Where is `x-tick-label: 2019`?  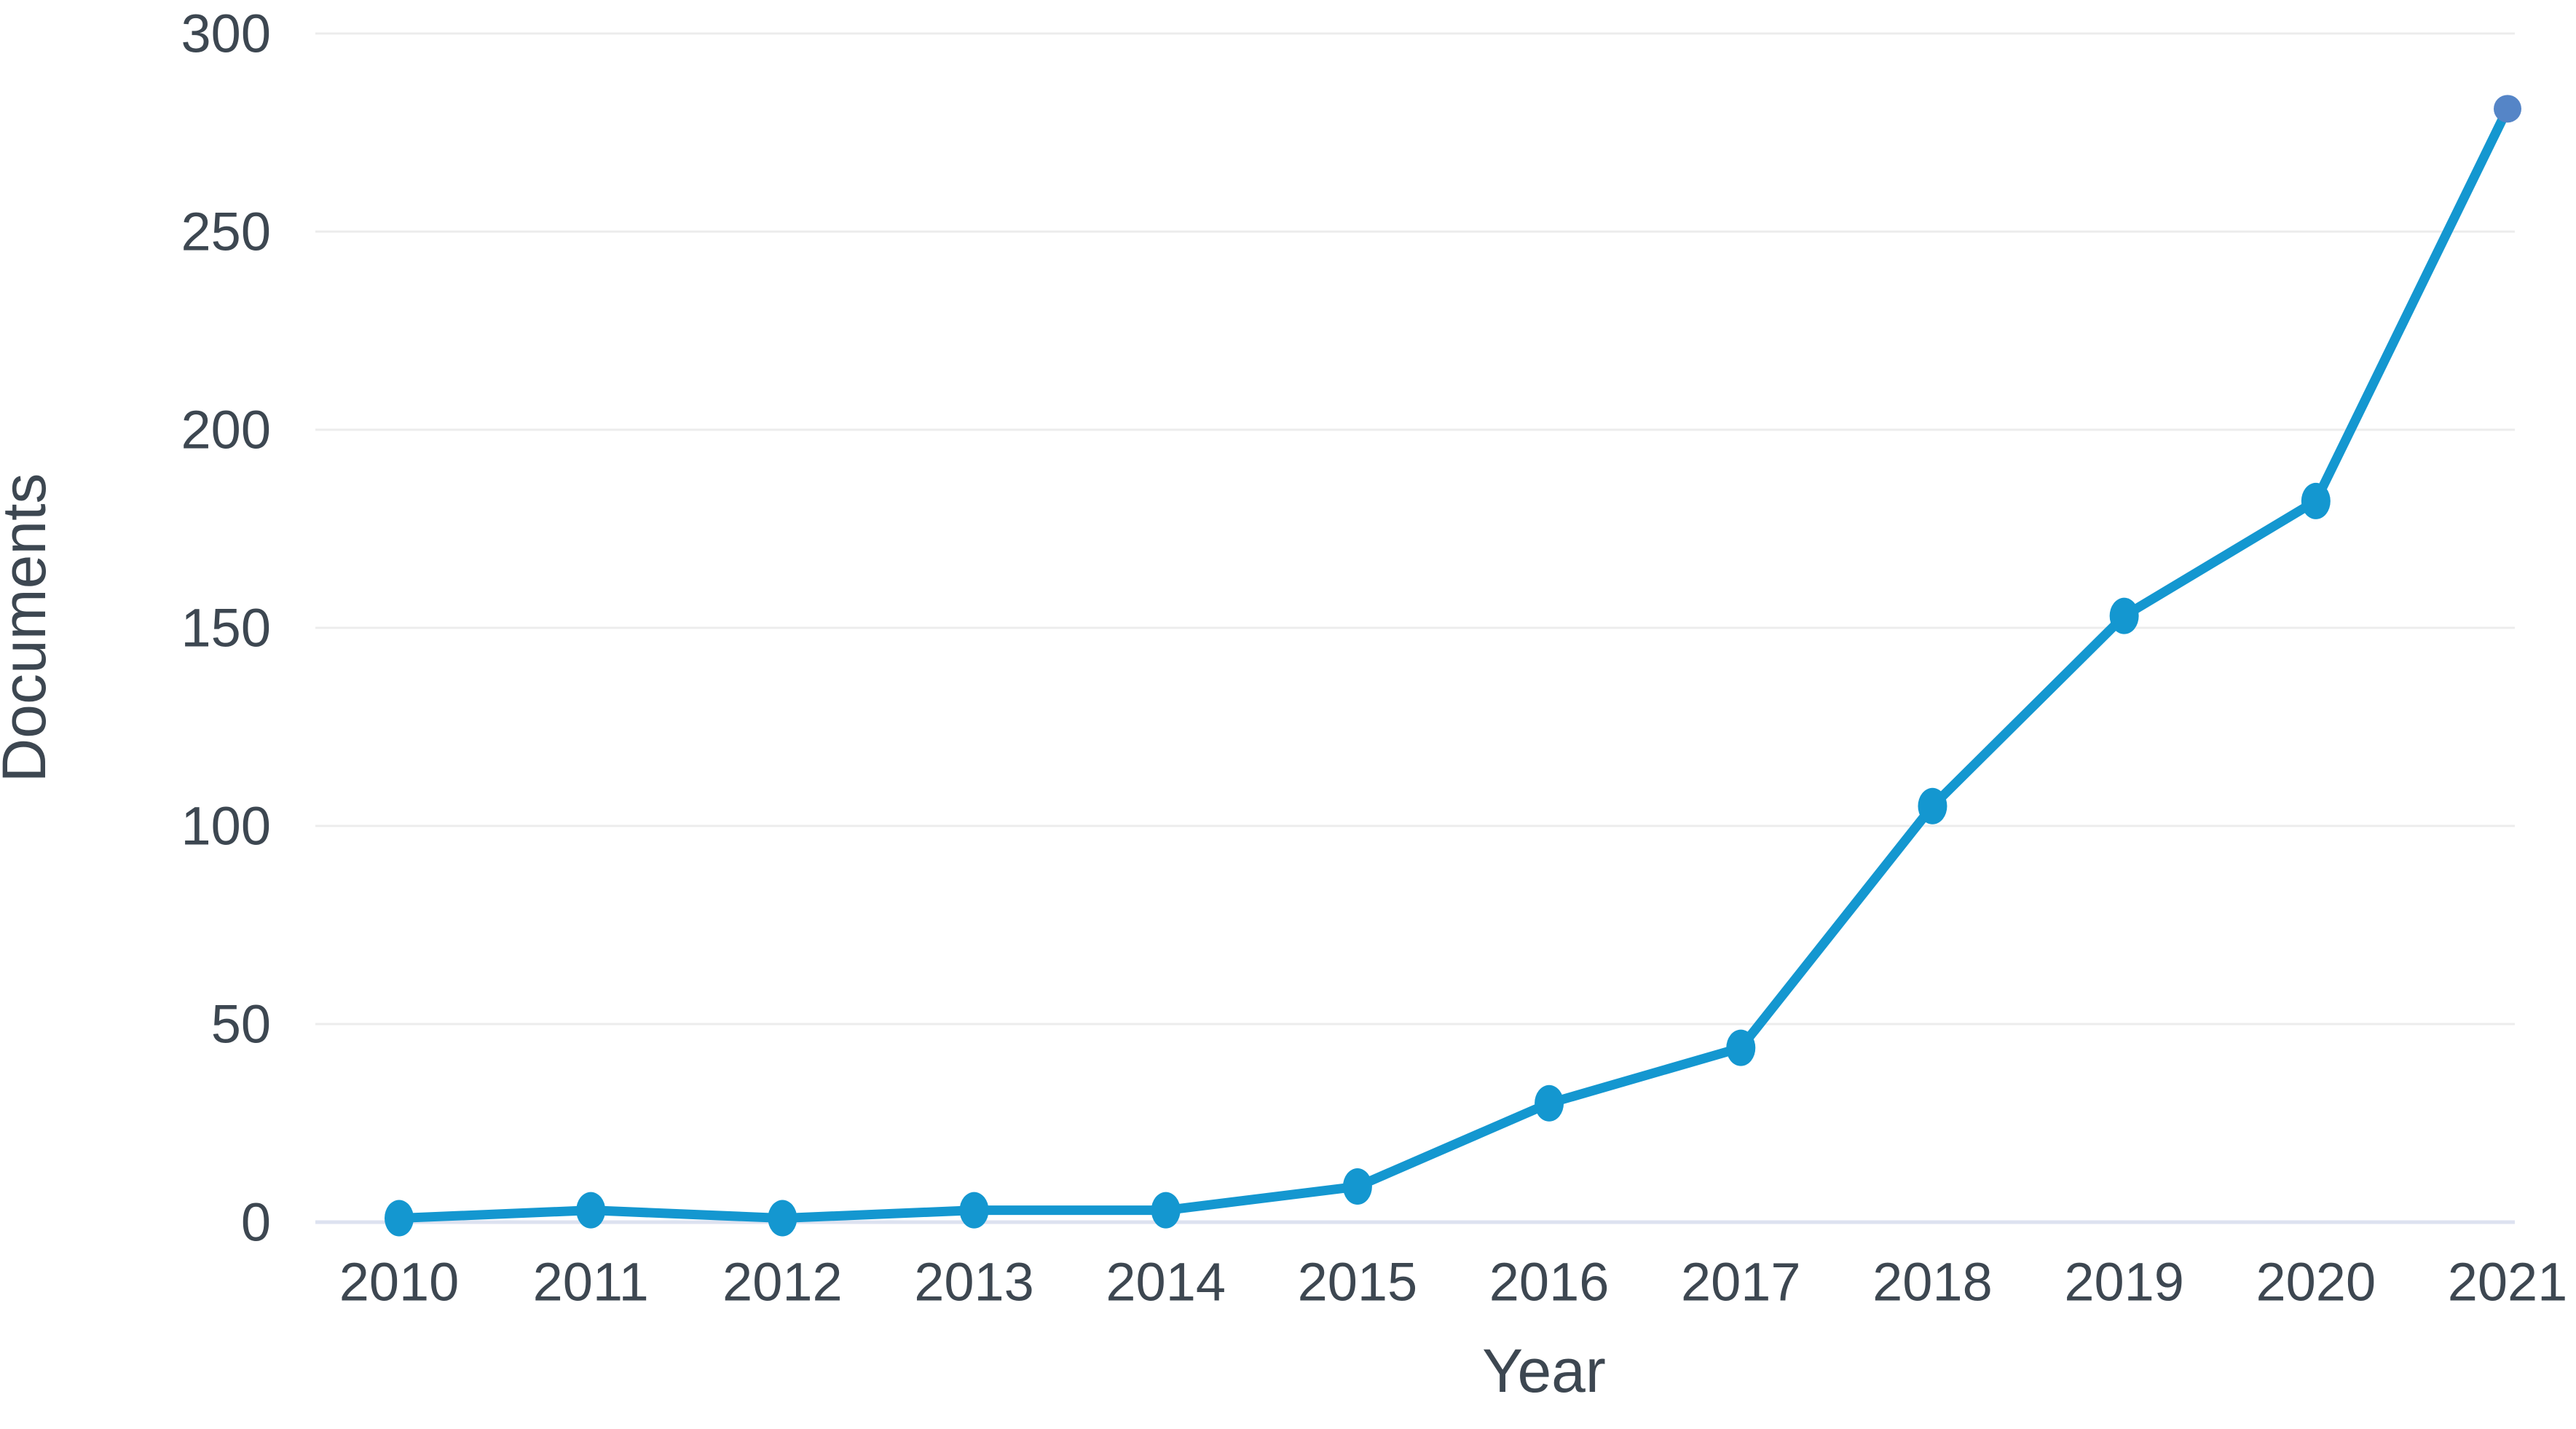 x-tick-label: 2019 is located at coordinates (2124, 1282).